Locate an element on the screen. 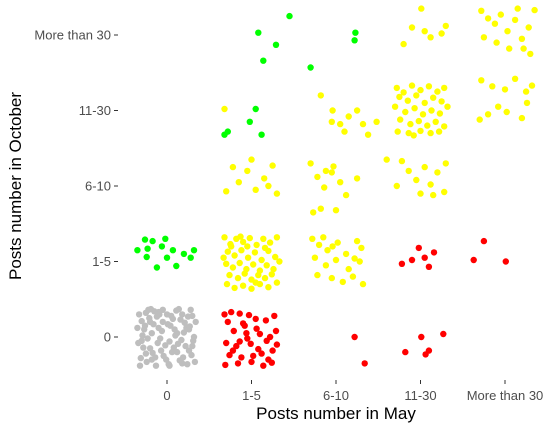  x-tick-label: 0 is located at coordinates (166, 395).